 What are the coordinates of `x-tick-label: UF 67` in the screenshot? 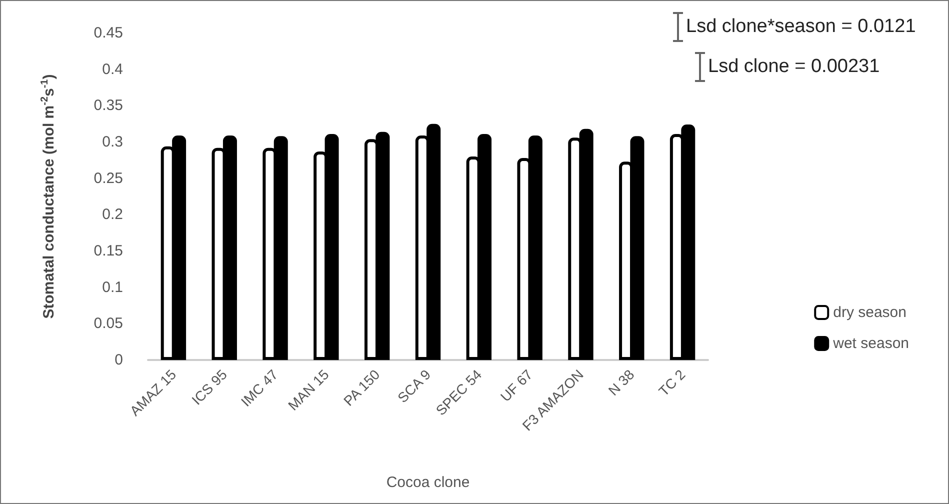 It's located at (516, 385).